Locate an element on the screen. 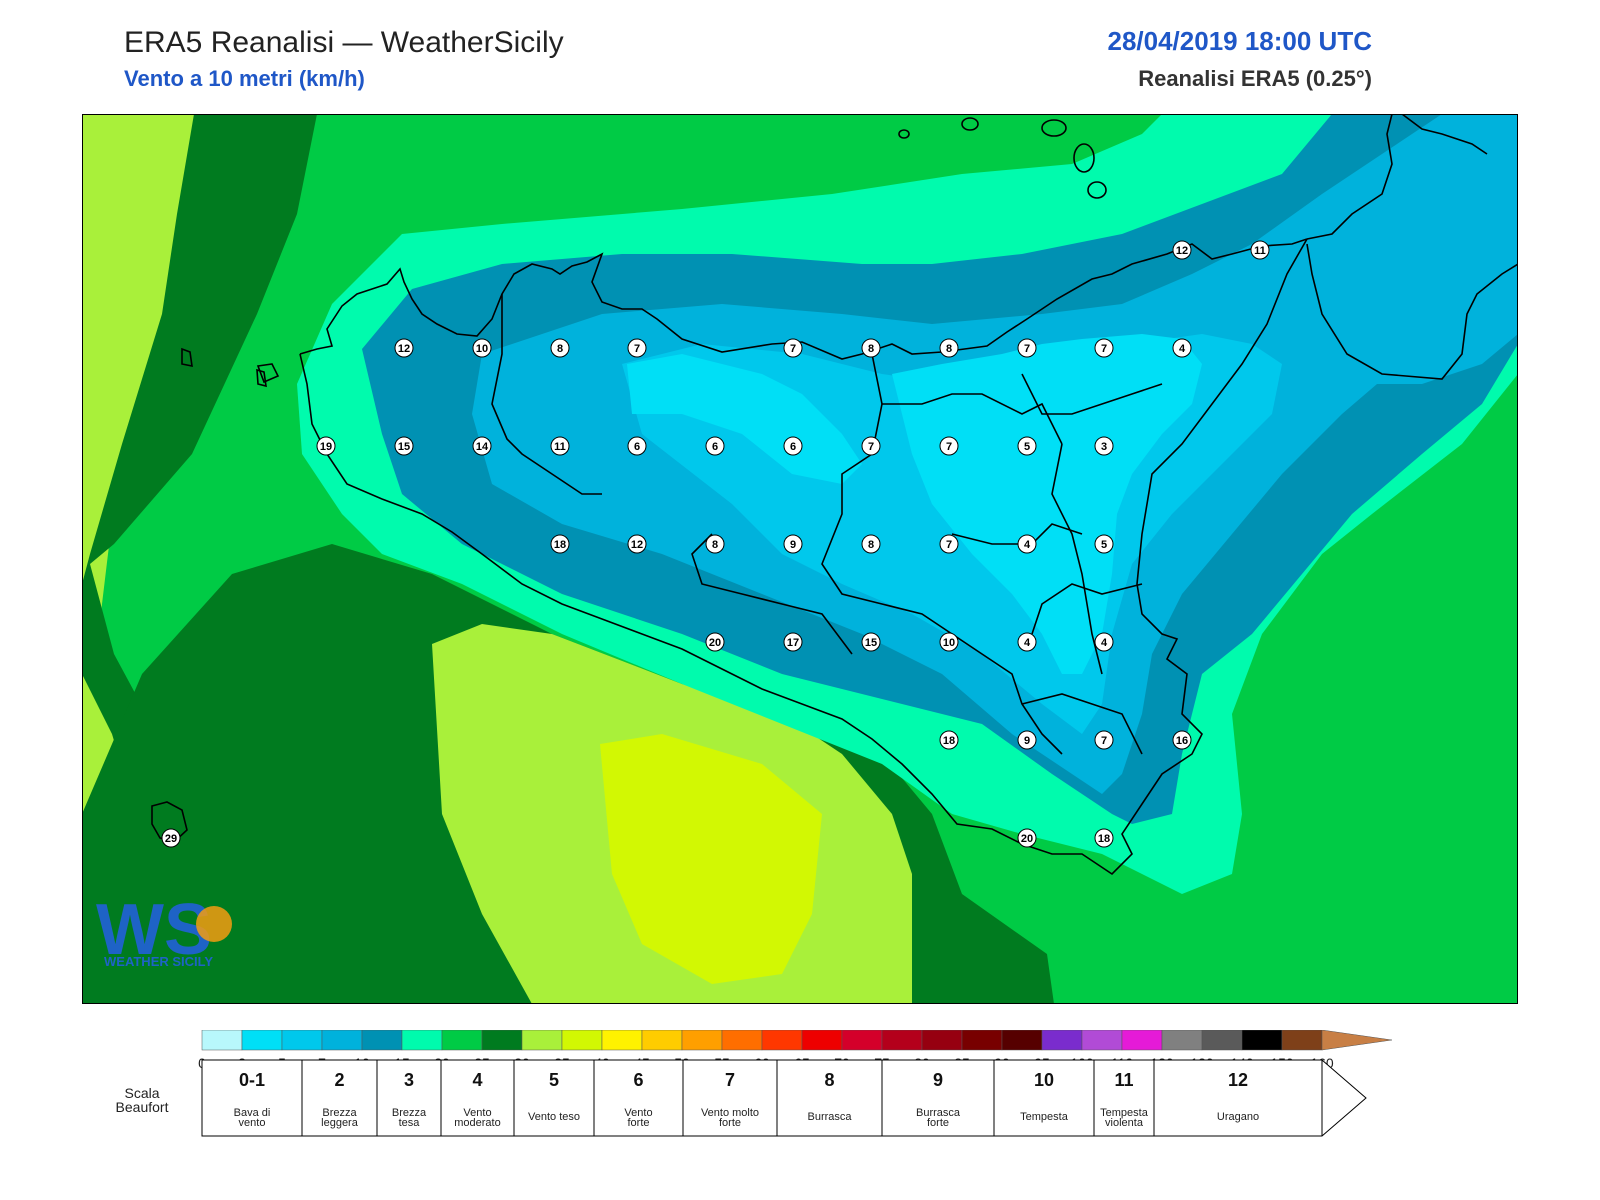  station-marker: 16 is located at coordinates (1182, 740).